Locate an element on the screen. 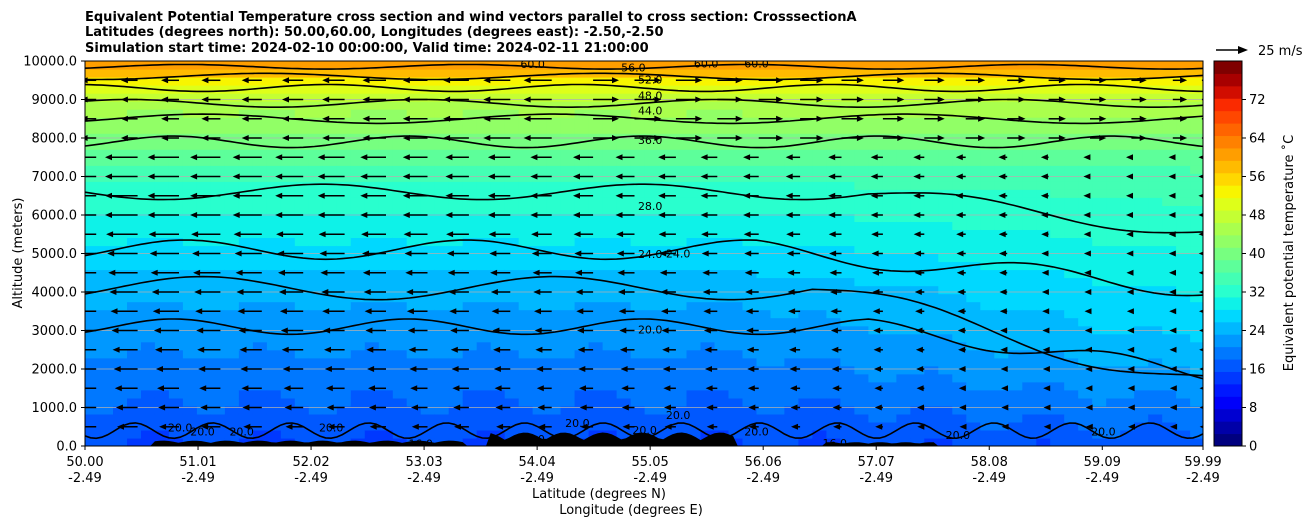 Image resolution: width=1308 pixels, height=526 pixels. x-tick-label-lat: 51.01 is located at coordinates (197, 462).